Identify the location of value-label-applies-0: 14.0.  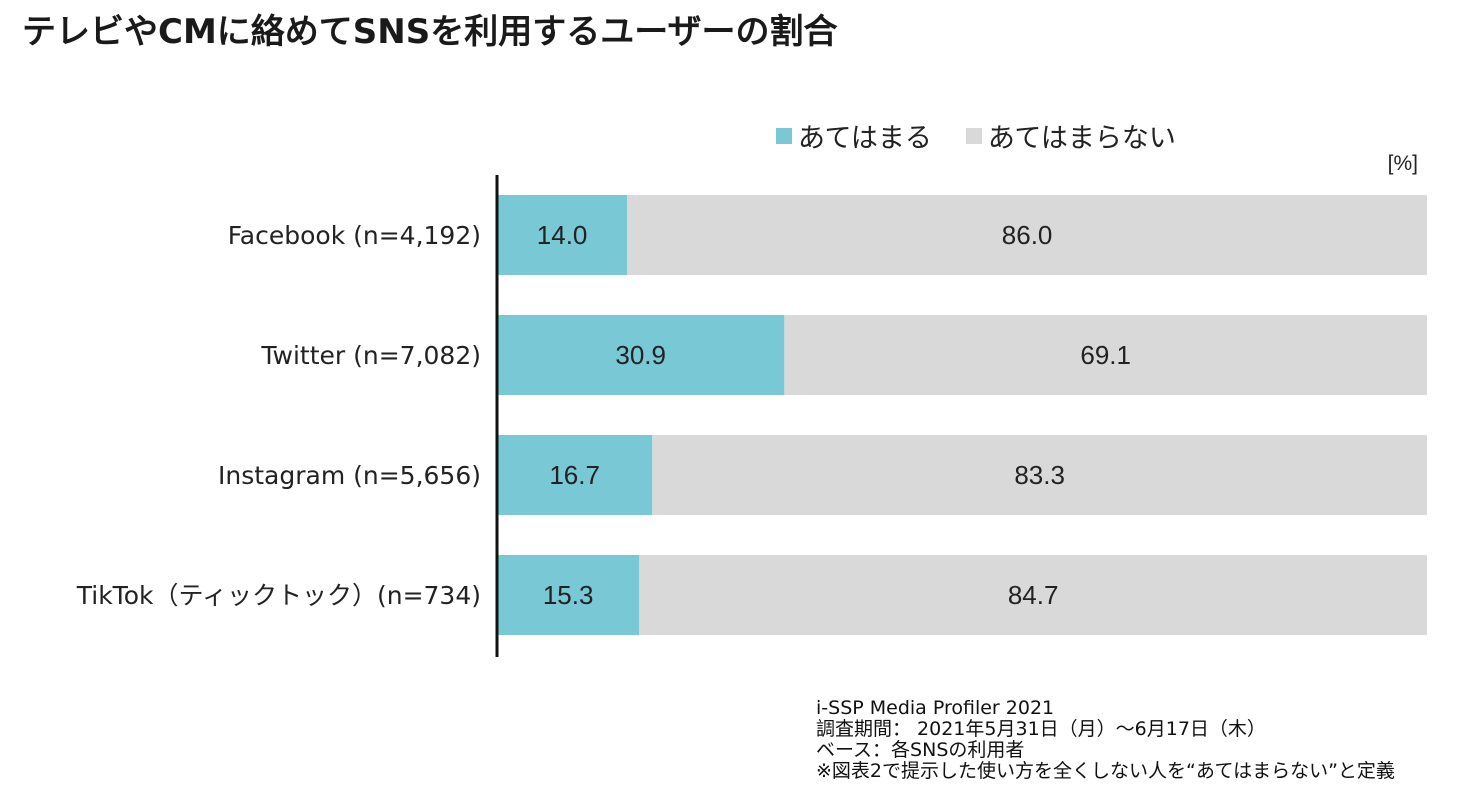
(562, 235).